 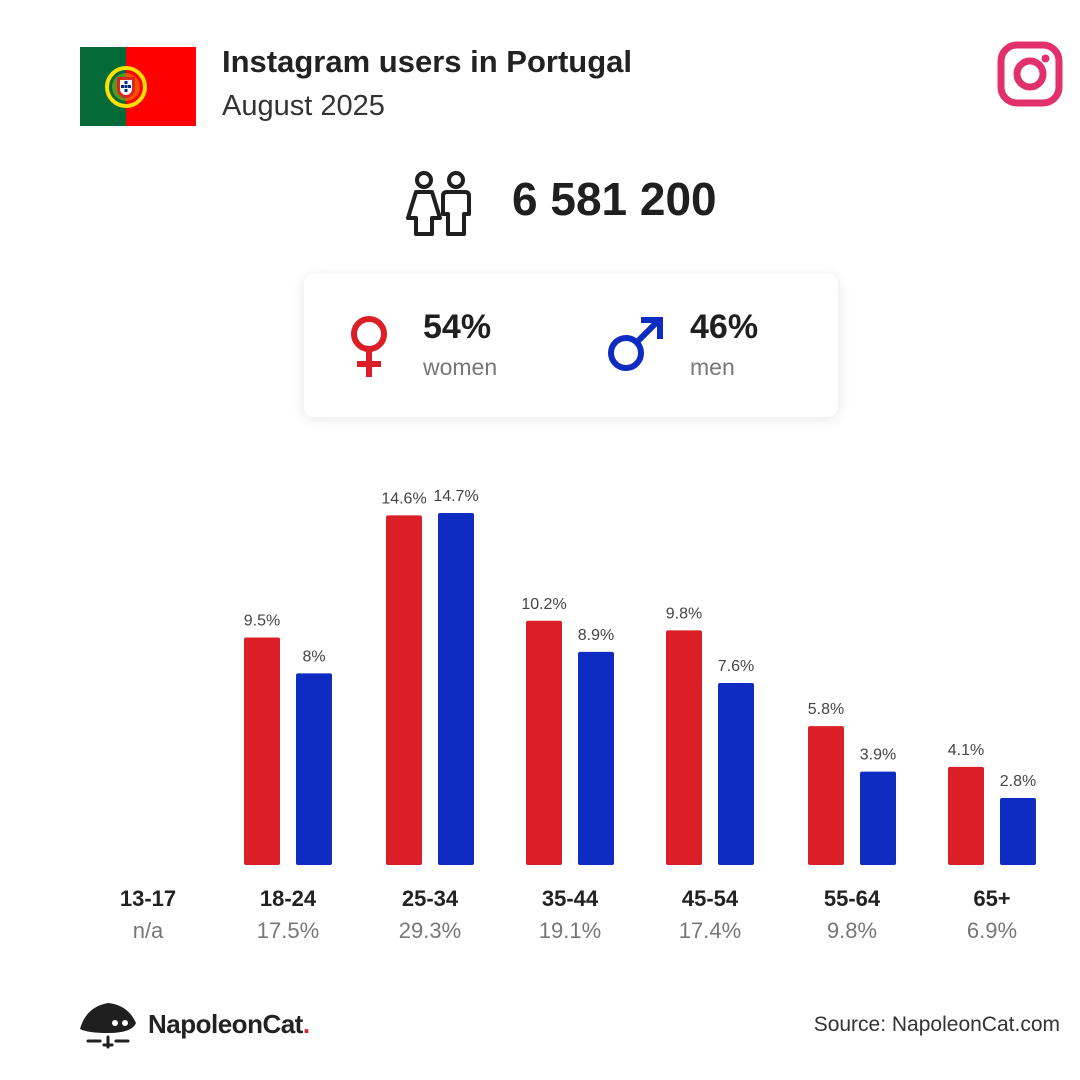 What do you see at coordinates (724, 327) in the screenshot?
I see `men-percent: 46%` at bounding box center [724, 327].